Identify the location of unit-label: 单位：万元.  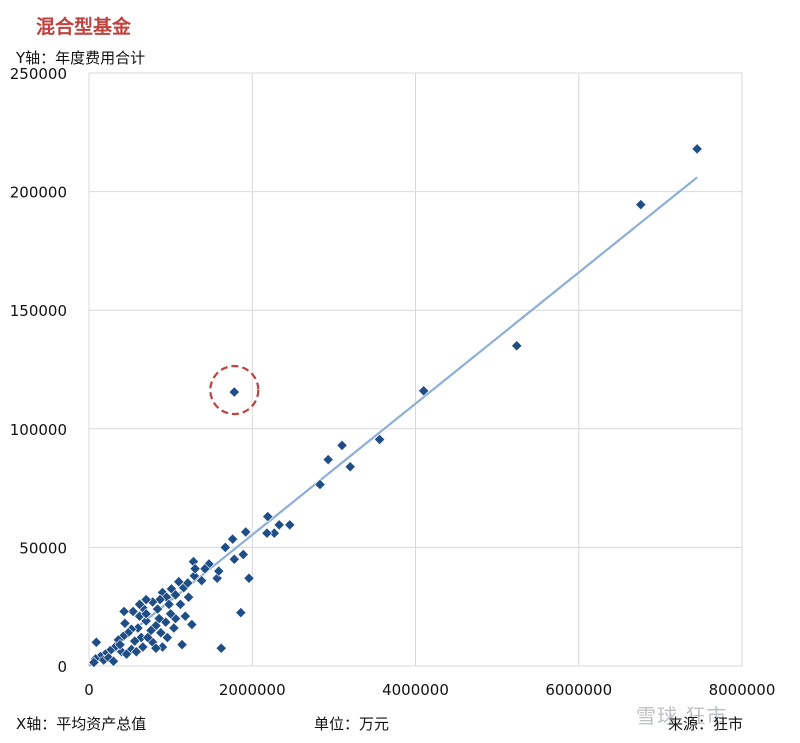
(352, 724).